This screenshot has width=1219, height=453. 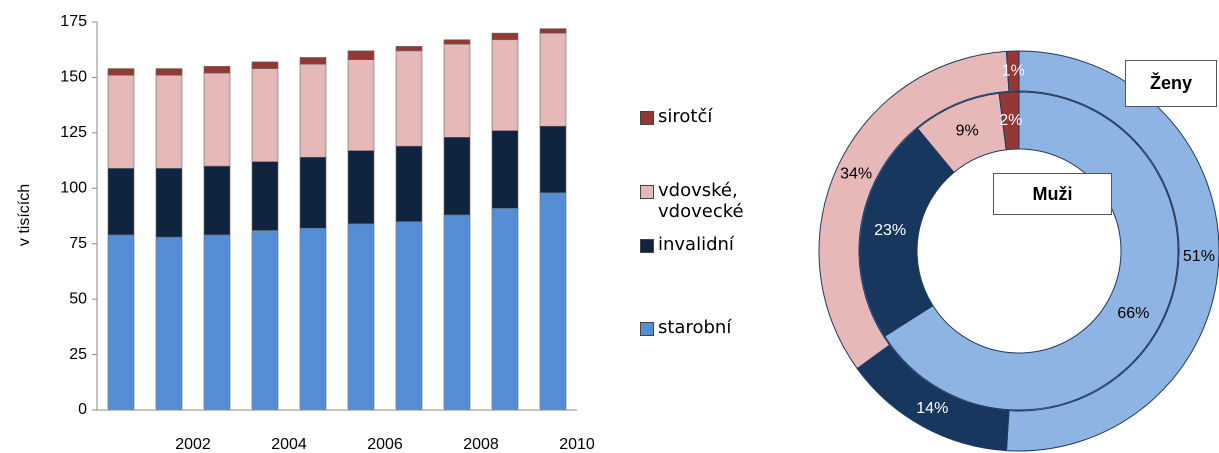 I want to click on ring-label: Muži, so click(x=1052, y=194).